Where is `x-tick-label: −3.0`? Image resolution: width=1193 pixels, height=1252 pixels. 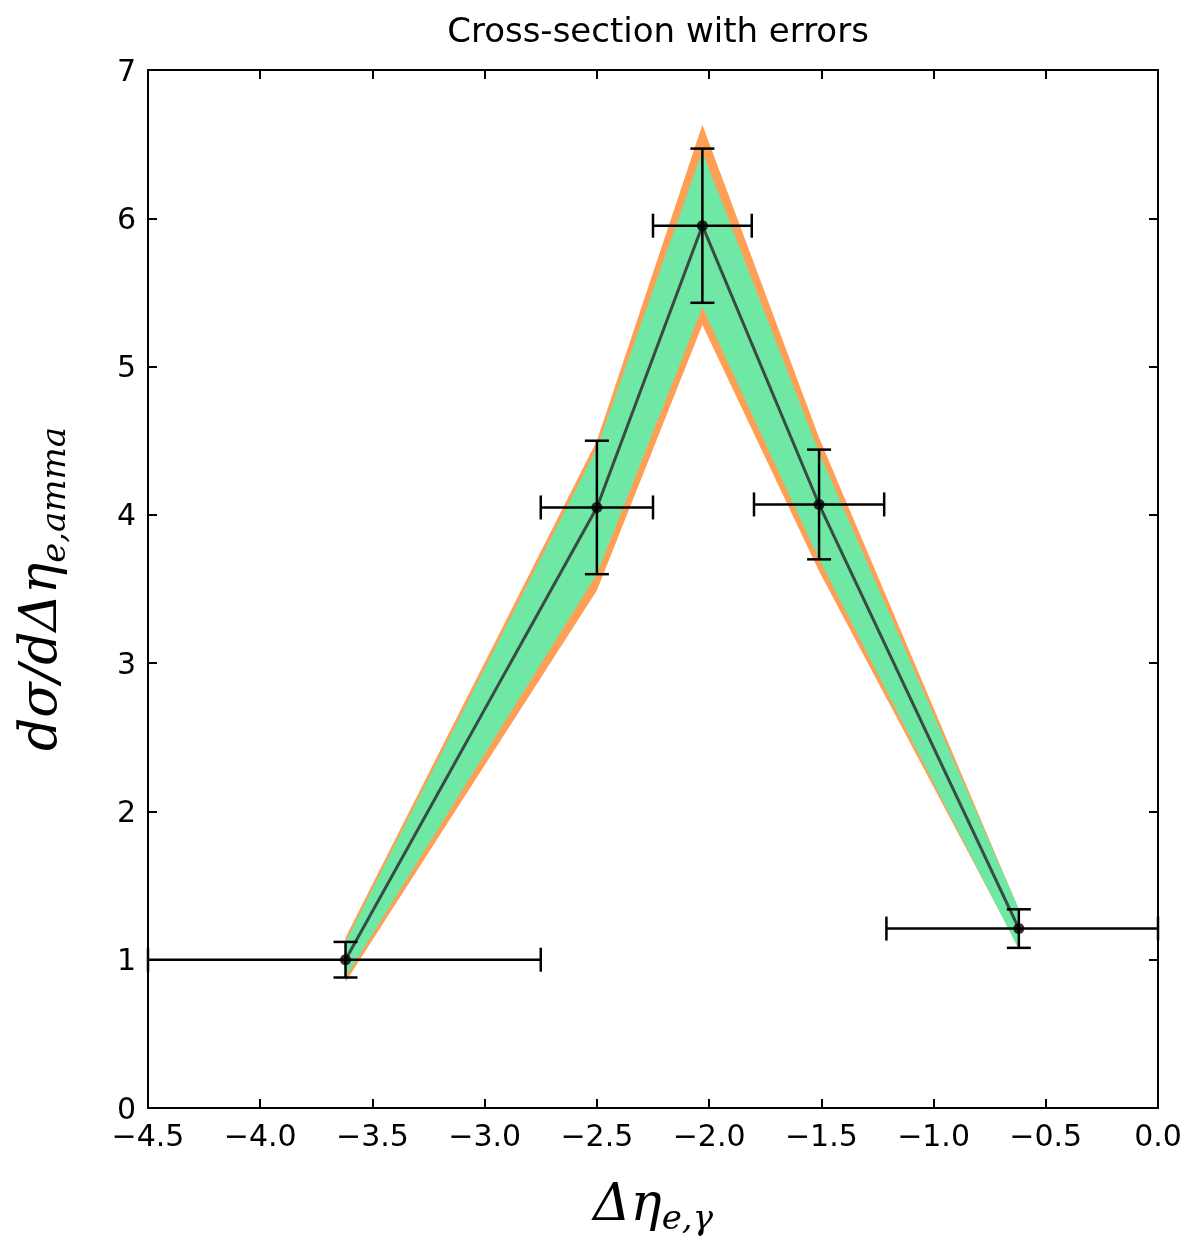 x-tick-label: −3.0 is located at coordinates (485, 1135).